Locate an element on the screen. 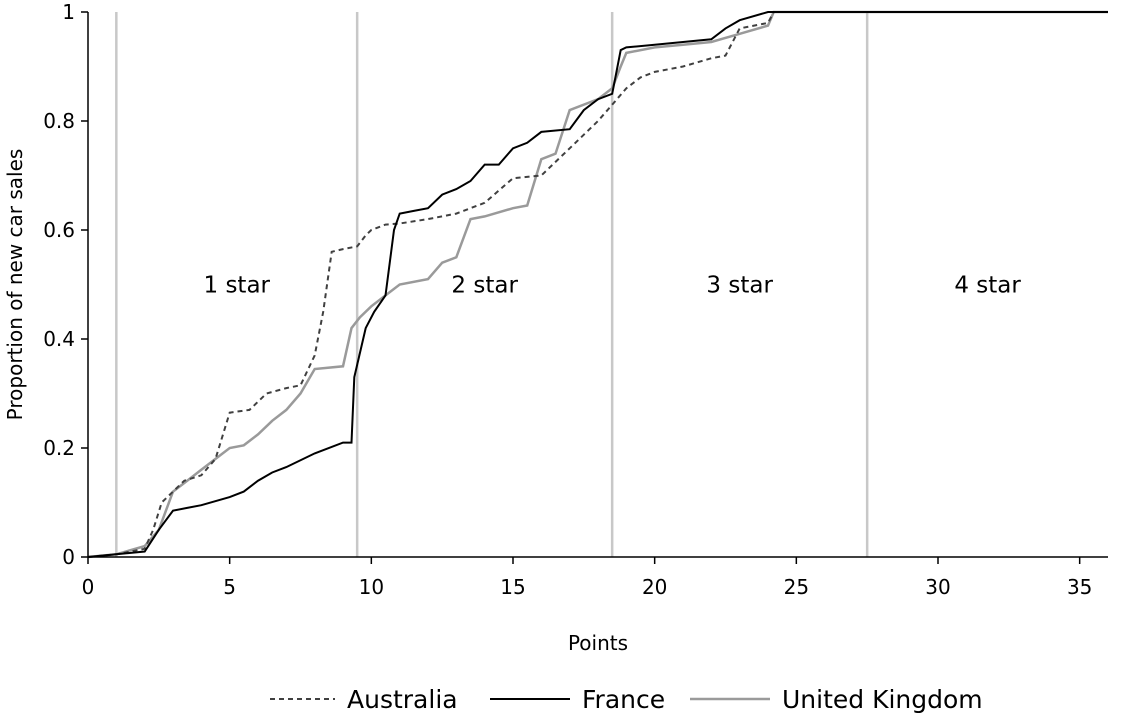  x-tick-label: 20 is located at coordinates (654, 587).